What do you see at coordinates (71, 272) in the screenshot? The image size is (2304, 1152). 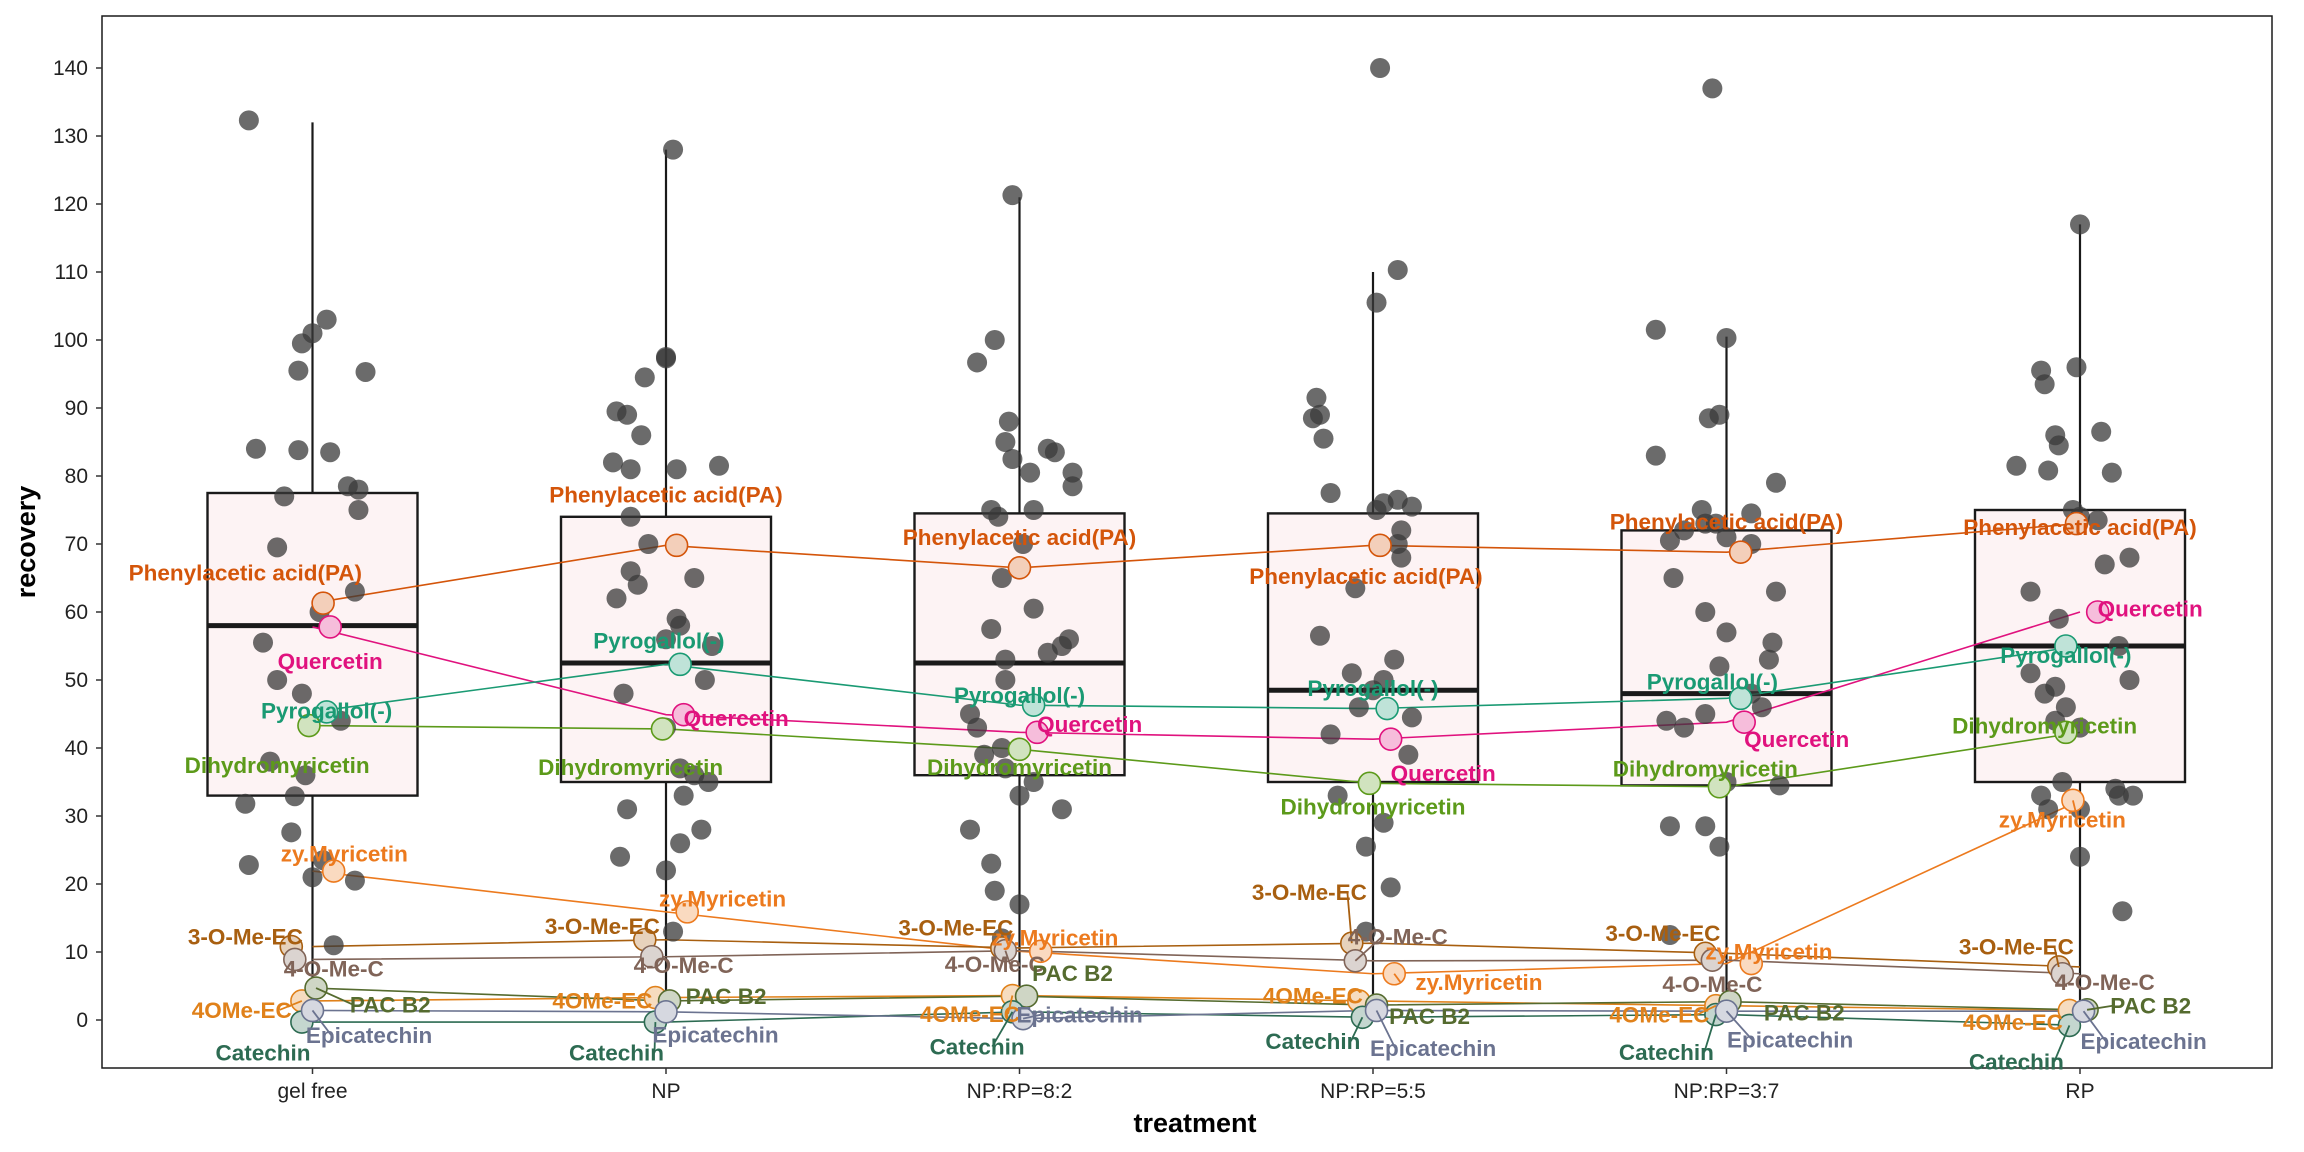 I see `y-tick-label: 110` at bounding box center [71, 272].